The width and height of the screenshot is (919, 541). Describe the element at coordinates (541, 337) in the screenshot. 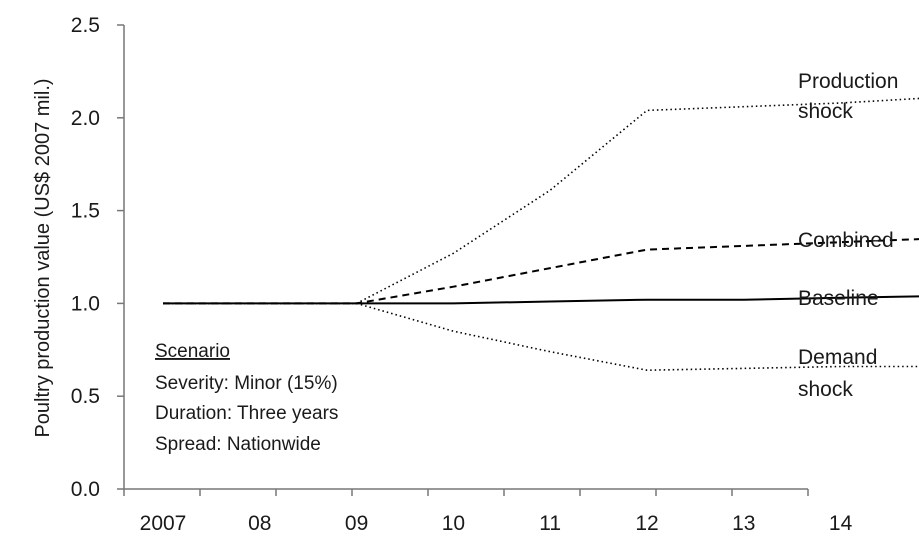

I see `series-line-demand-shock` at that location.